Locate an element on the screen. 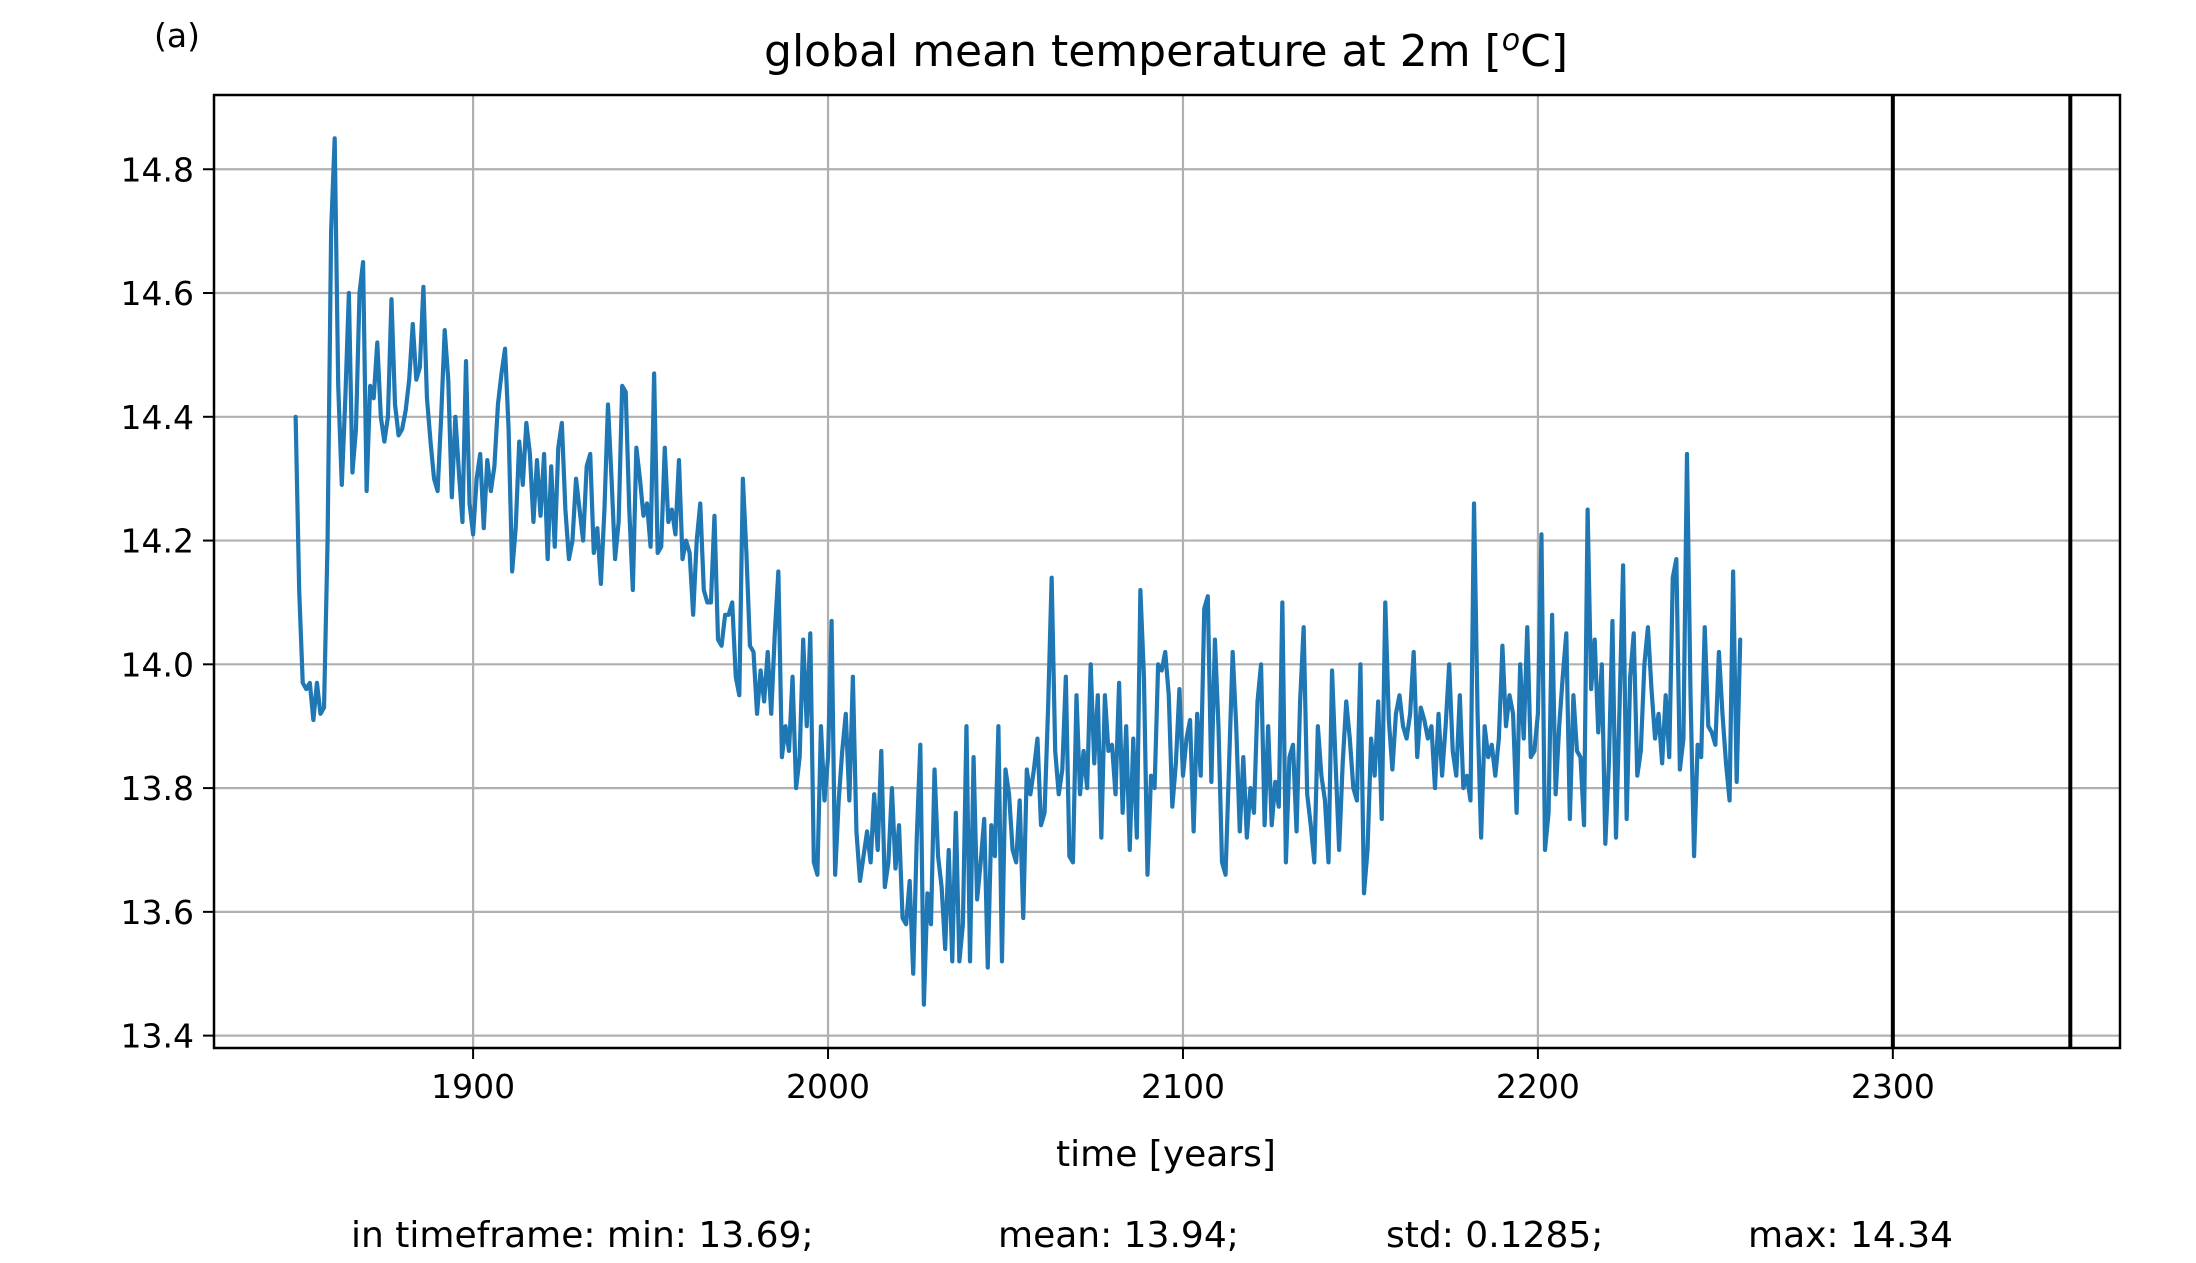 The image size is (2196, 1263). y-tick-label: 14.2 is located at coordinates (157, 541).